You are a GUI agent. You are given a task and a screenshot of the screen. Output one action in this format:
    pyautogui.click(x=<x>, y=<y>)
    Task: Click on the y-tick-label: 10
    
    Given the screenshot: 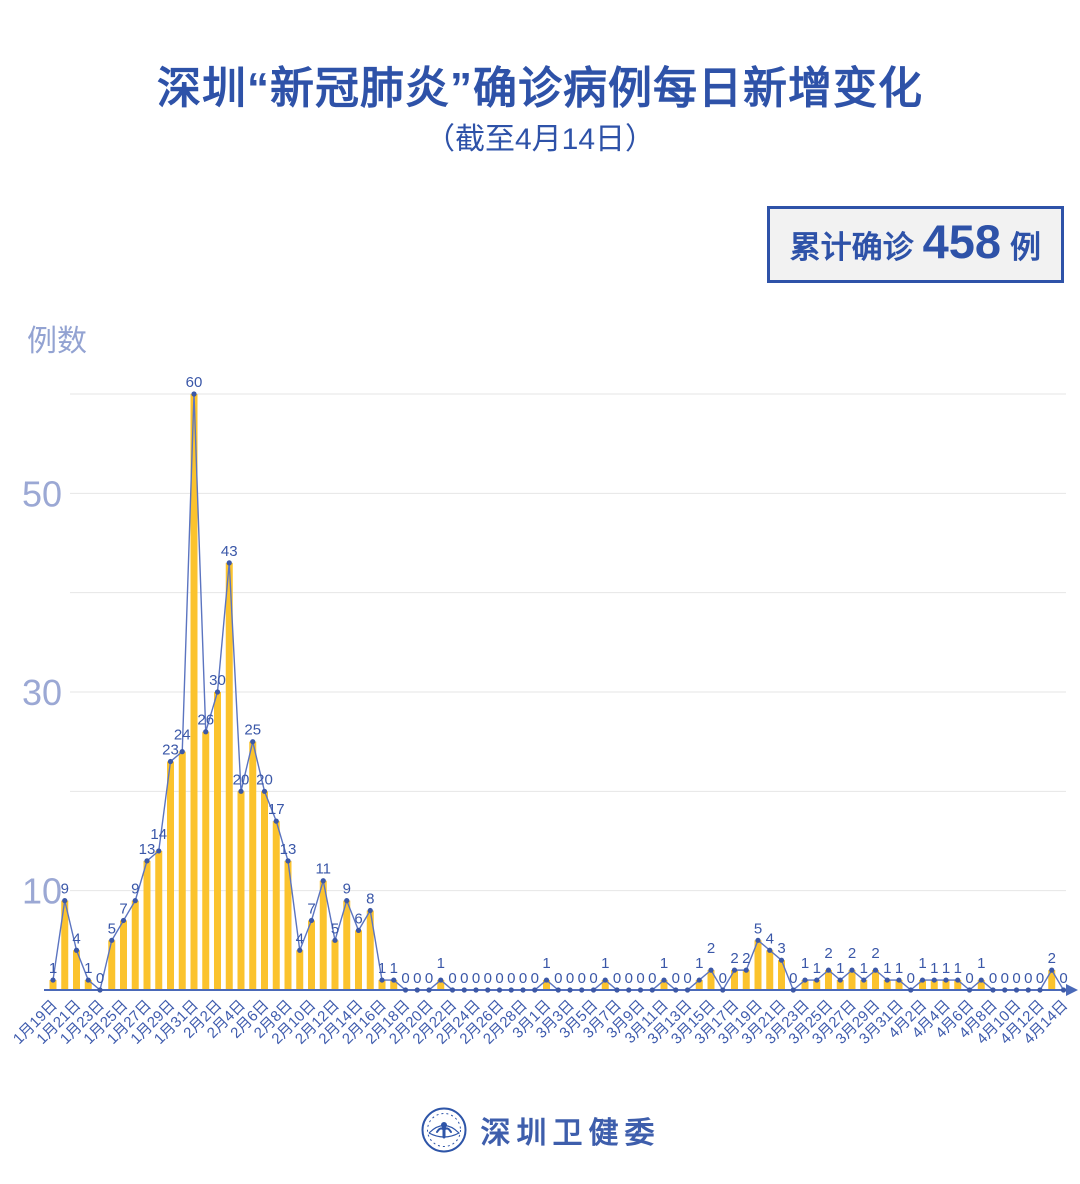 What is the action you would take?
    pyautogui.click(x=42, y=891)
    